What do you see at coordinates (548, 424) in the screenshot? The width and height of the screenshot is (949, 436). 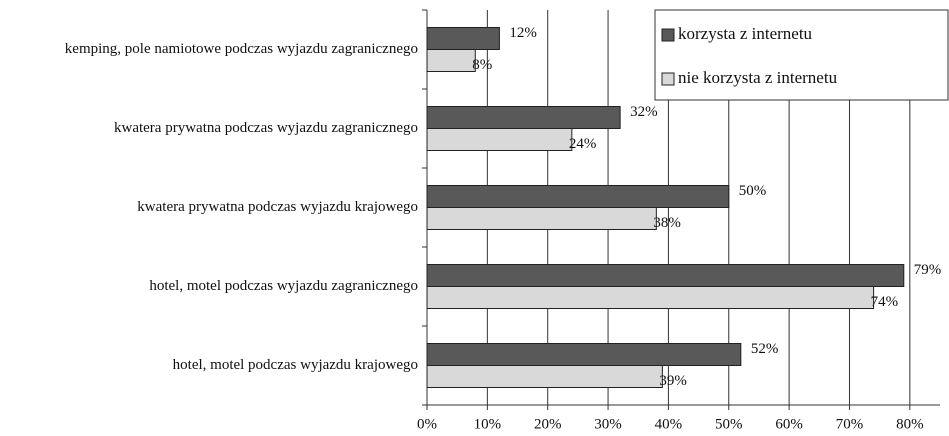 I see `x-tick-label: 20%` at bounding box center [548, 424].